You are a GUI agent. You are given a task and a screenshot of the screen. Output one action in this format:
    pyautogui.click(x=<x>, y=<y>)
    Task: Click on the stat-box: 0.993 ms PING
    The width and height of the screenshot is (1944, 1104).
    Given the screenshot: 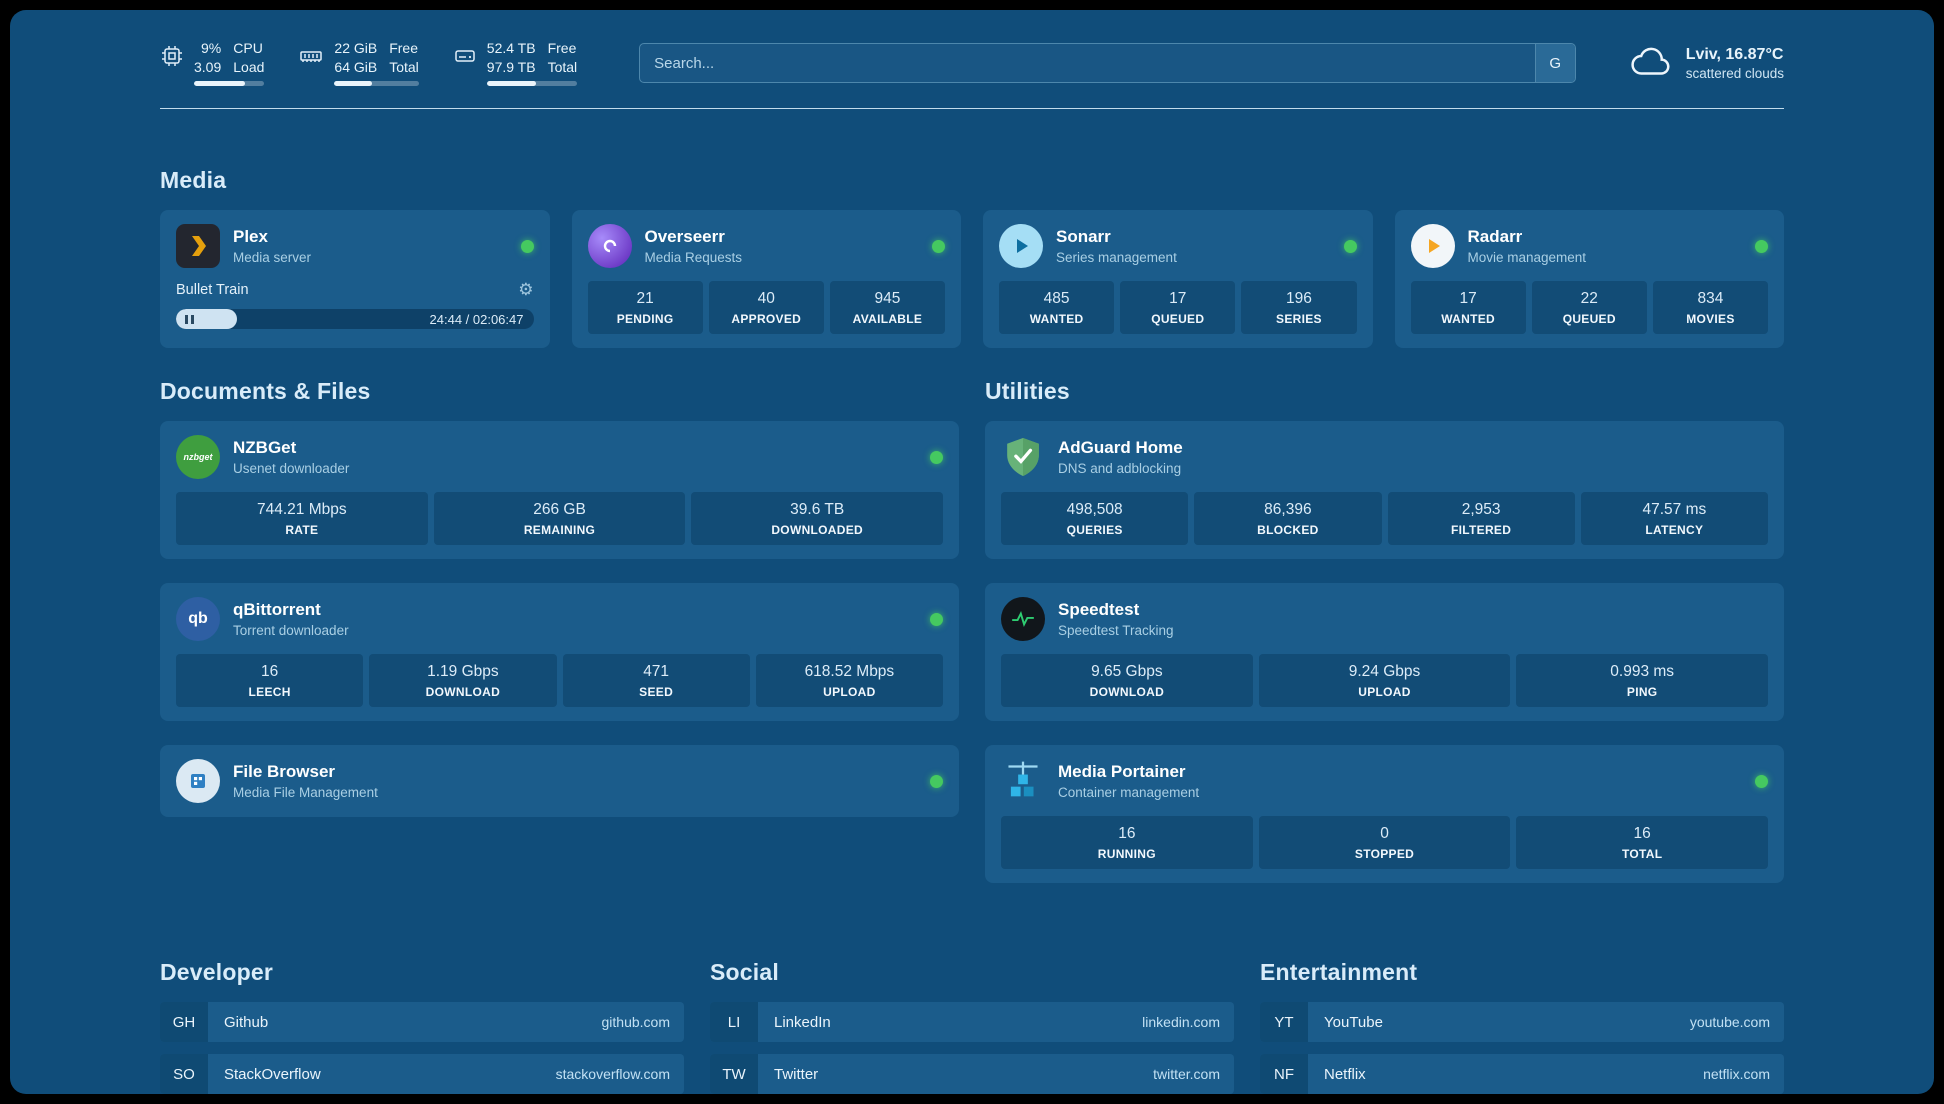 What is the action you would take?
    pyautogui.click(x=1642, y=680)
    